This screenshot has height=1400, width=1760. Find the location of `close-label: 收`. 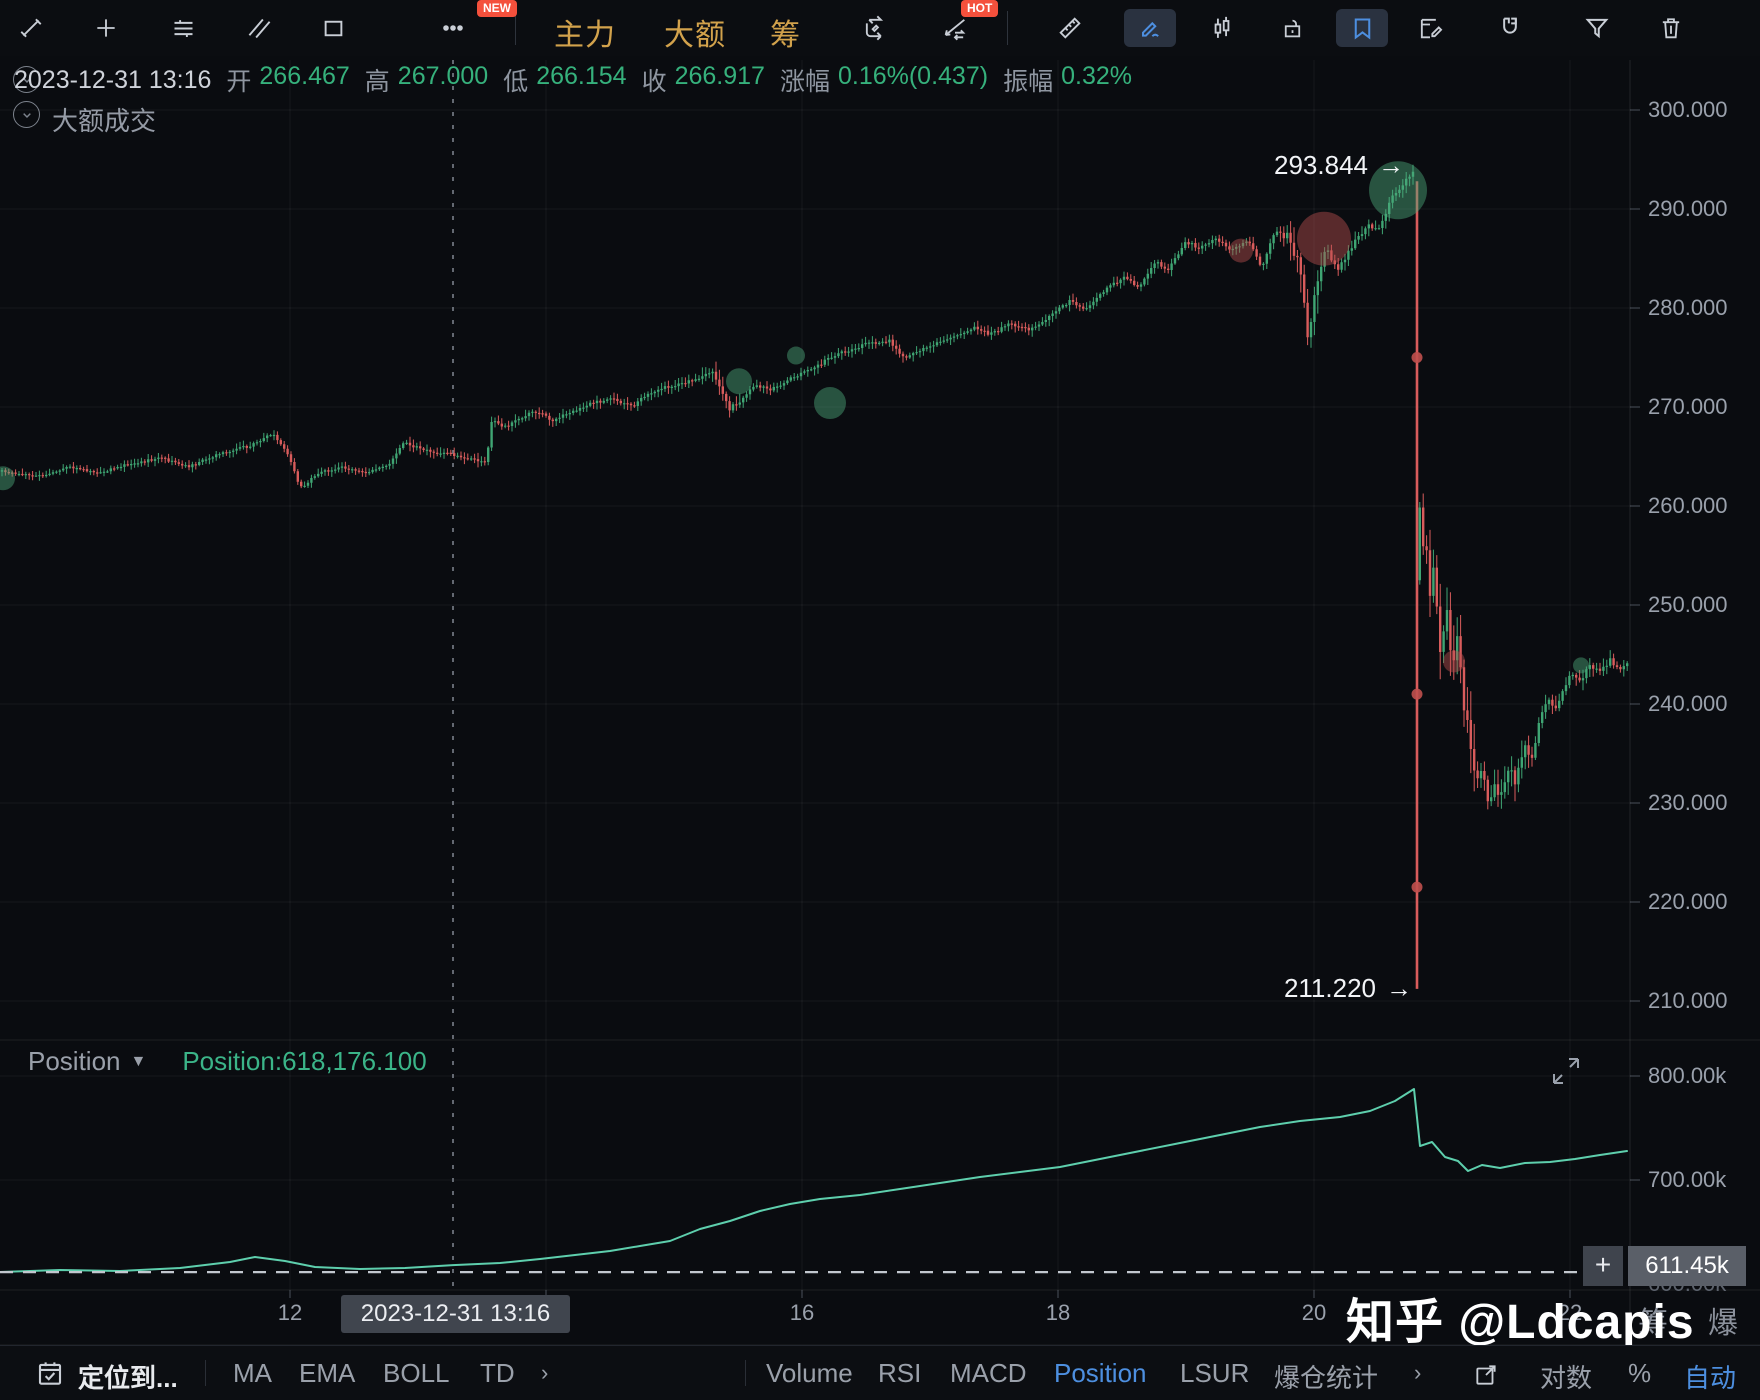

close-label: 收 is located at coordinates (654, 82).